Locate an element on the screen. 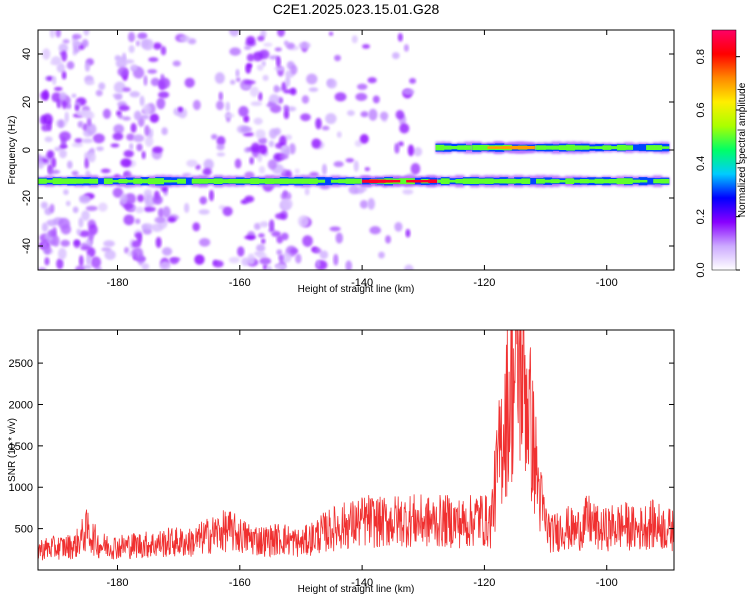  spectrogram-x-tick-label: -180 is located at coordinates (117, 283).